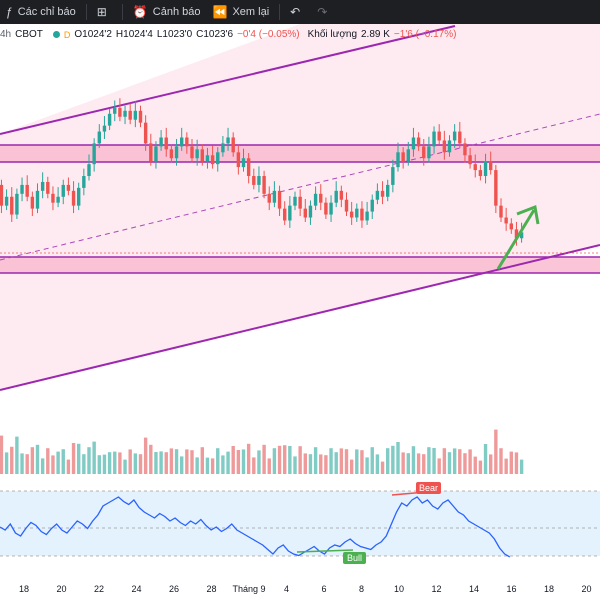  Describe the element at coordinates (29, 34) in the screenshot. I see `symbol-label: CBOT` at that location.